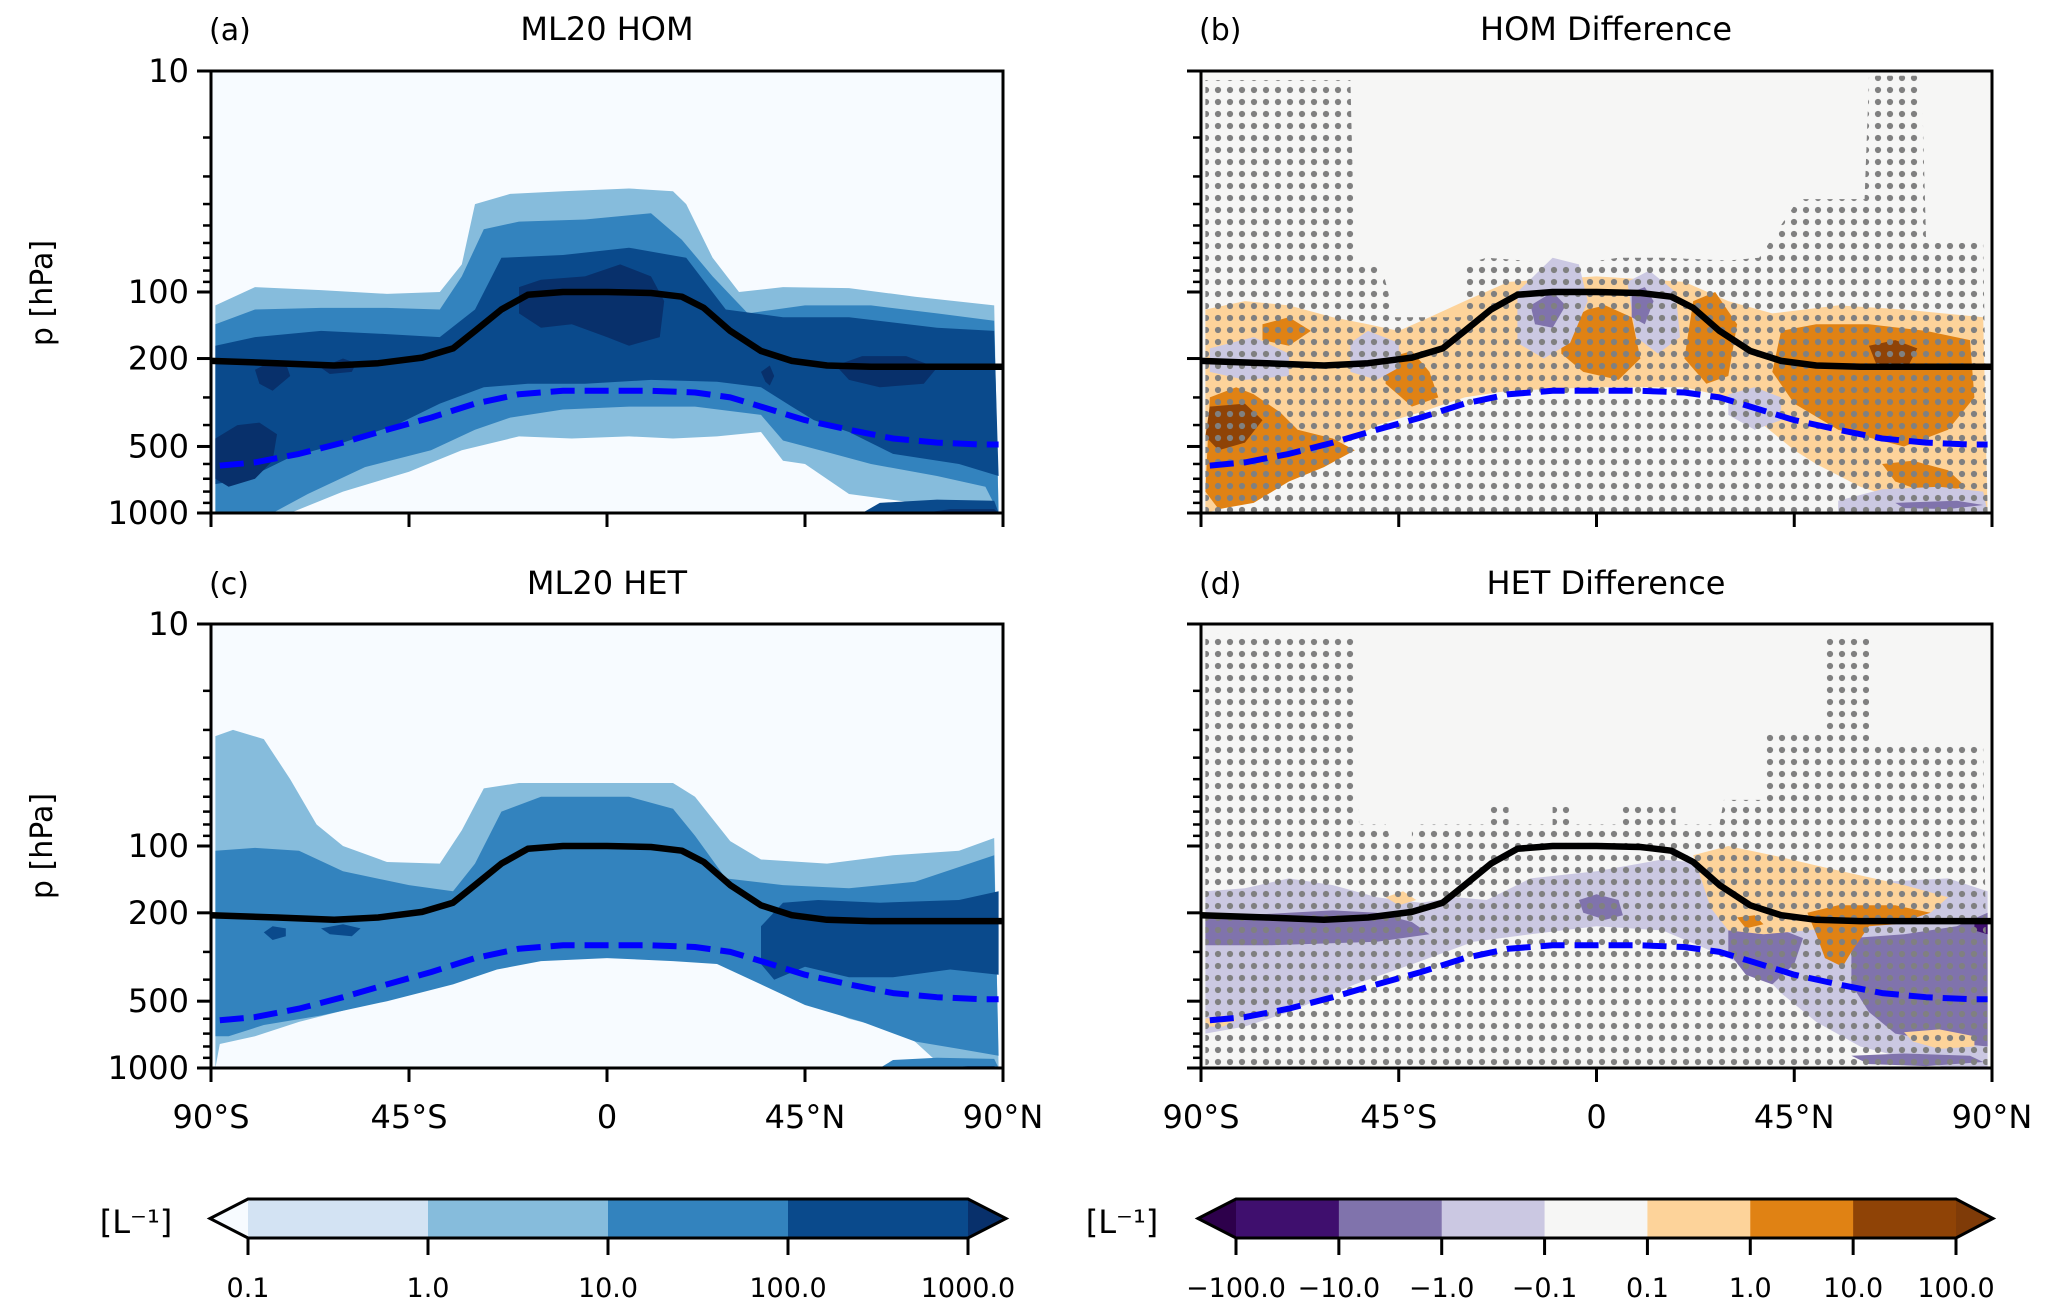 This screenshot has width=2067, height=1309. Describe the element at coordinates (1220, 30) in the screenshot. I see `panel-label: (b)` at that location.